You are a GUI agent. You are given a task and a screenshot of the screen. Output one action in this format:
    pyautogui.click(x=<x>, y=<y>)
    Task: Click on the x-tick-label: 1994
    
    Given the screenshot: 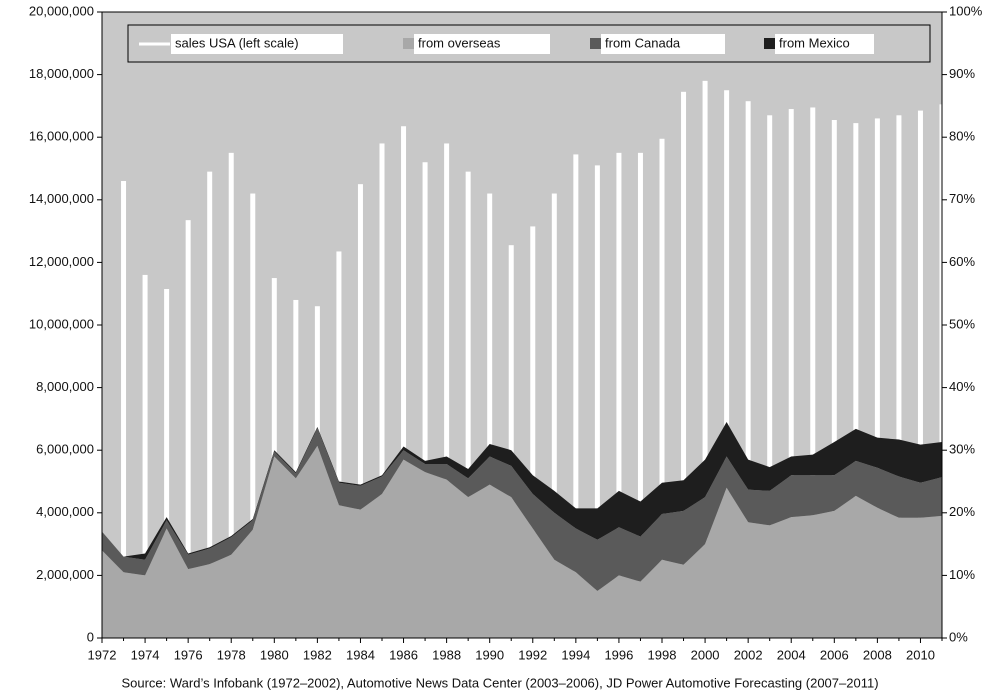 What is the action you would take?
    pyautogui.click(x=575, y=654)
    